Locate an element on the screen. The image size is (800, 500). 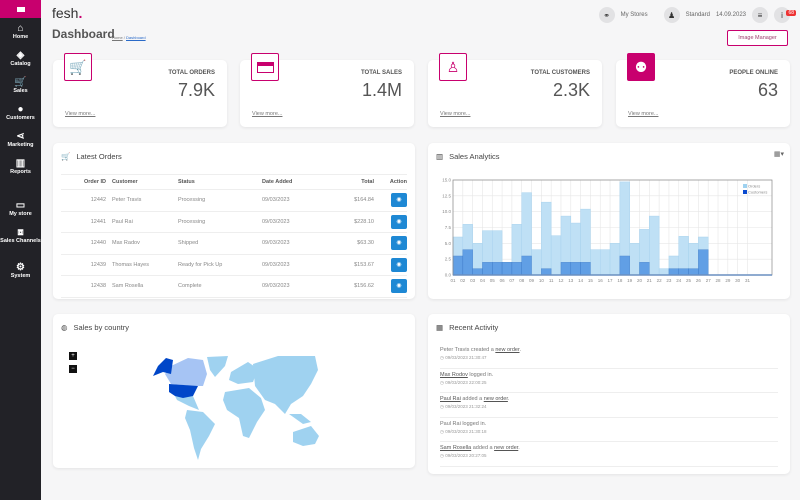
info-button: i 68 is located at coordinates (785, 15).